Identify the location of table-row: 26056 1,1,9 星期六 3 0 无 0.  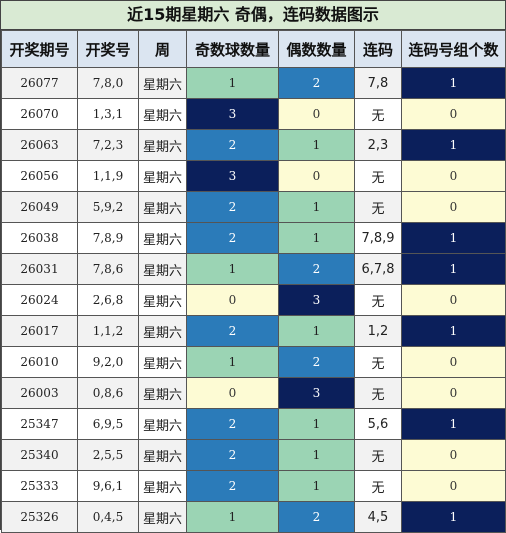
(253, 176).